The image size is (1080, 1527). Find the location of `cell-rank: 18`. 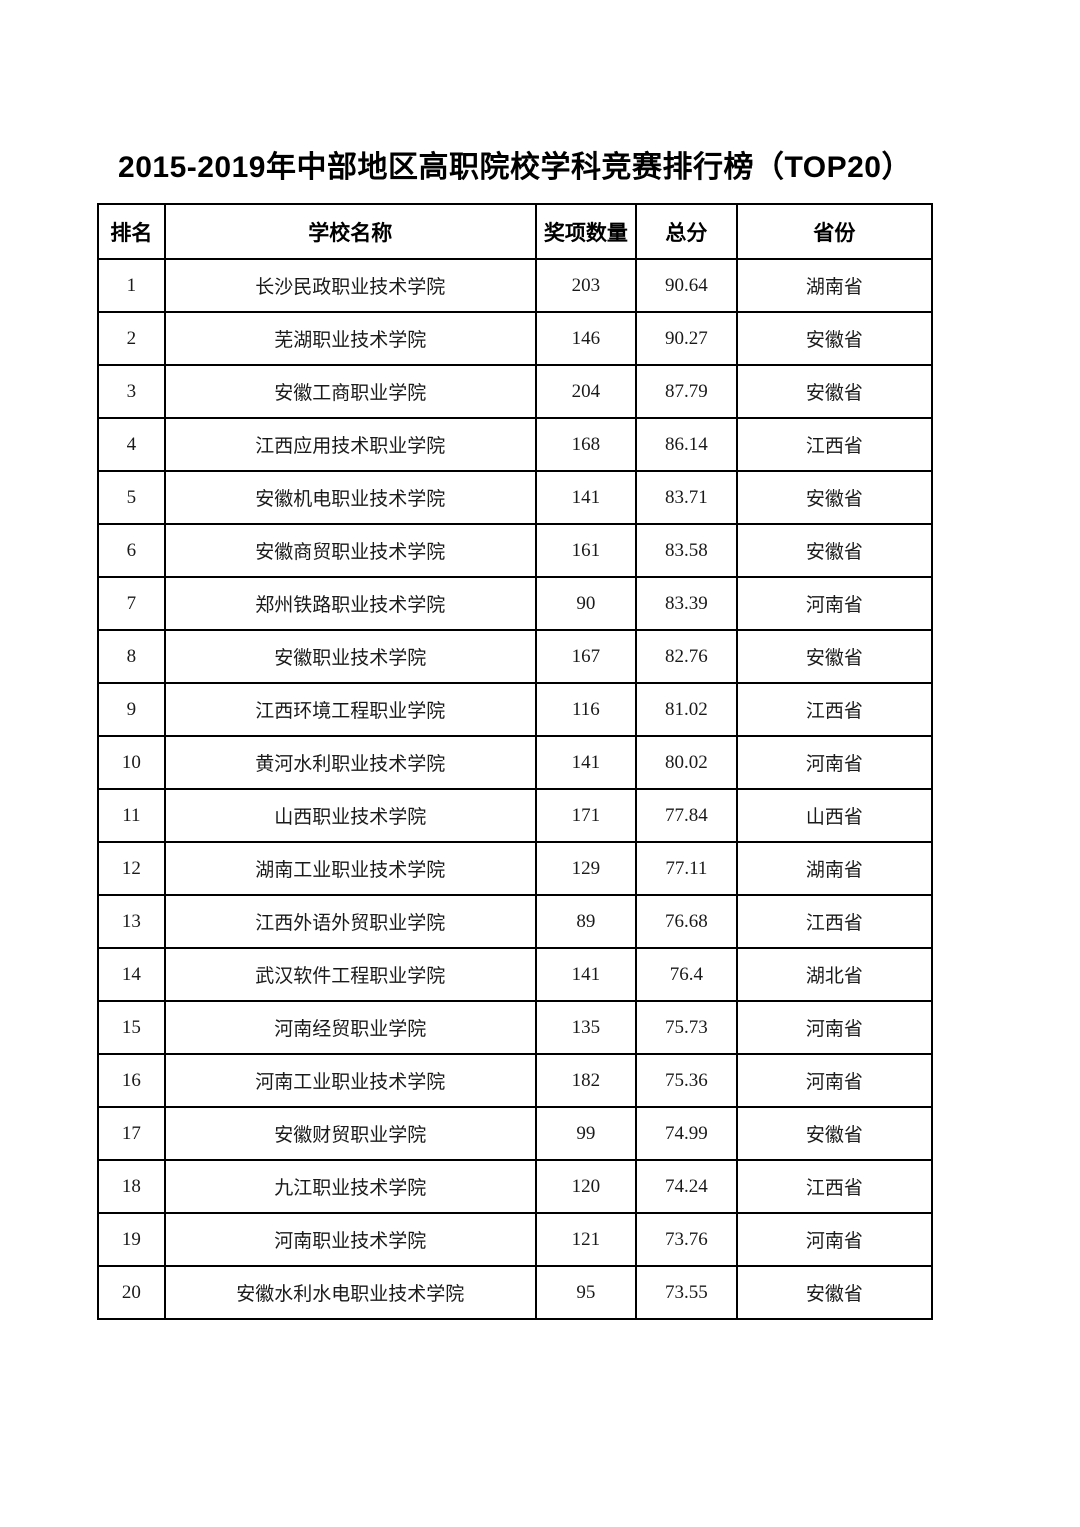

cell-rank: 18 is located at coordinates (131, 1186).